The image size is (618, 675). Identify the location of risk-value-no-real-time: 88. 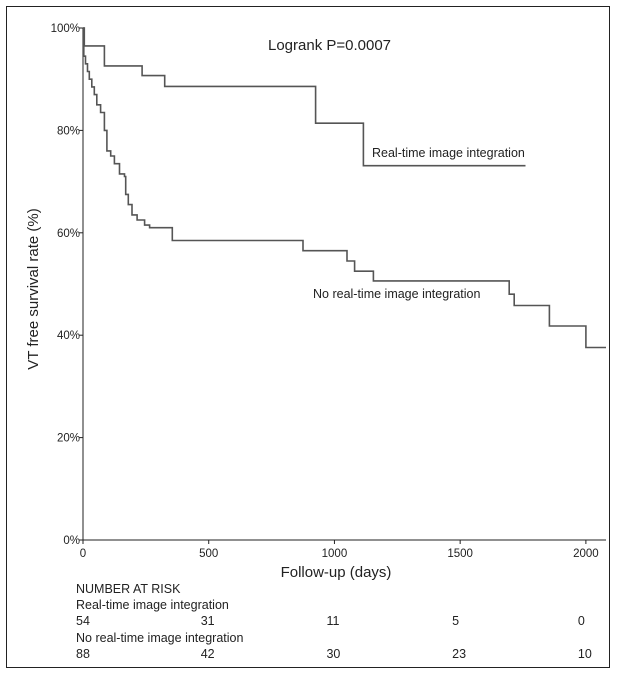
(83, 654).